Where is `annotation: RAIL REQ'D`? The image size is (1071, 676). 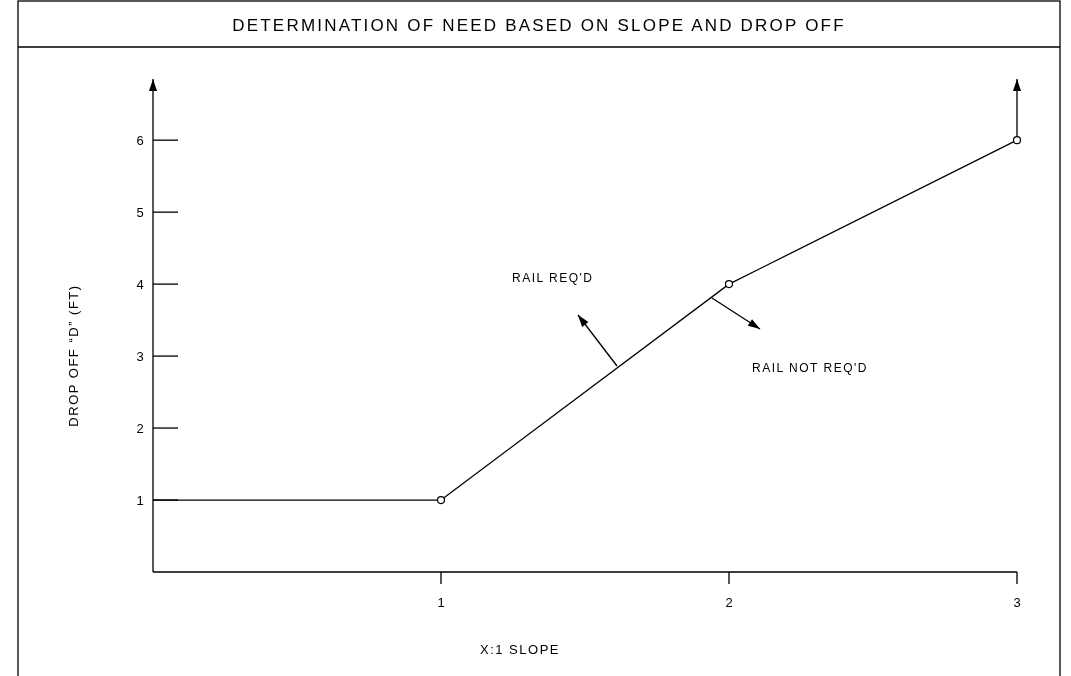 annotation: RAIL REQ'D is located at coordinates (553, 278).